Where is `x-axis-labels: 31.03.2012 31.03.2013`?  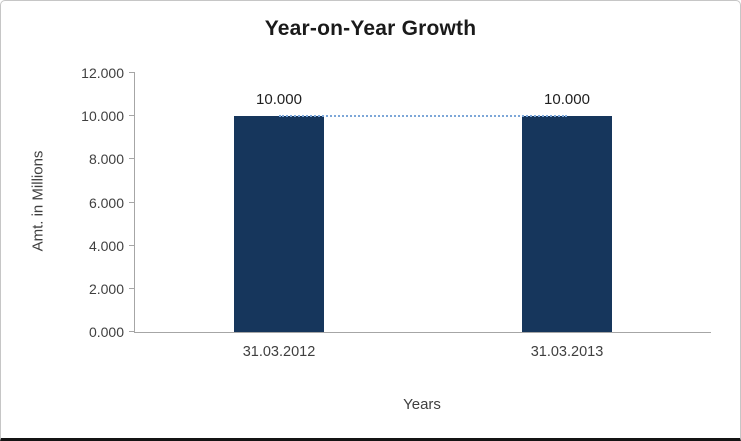
x-axis-labels: 31.03.2012 31.03.2013 is located at coordinates (423, 349).